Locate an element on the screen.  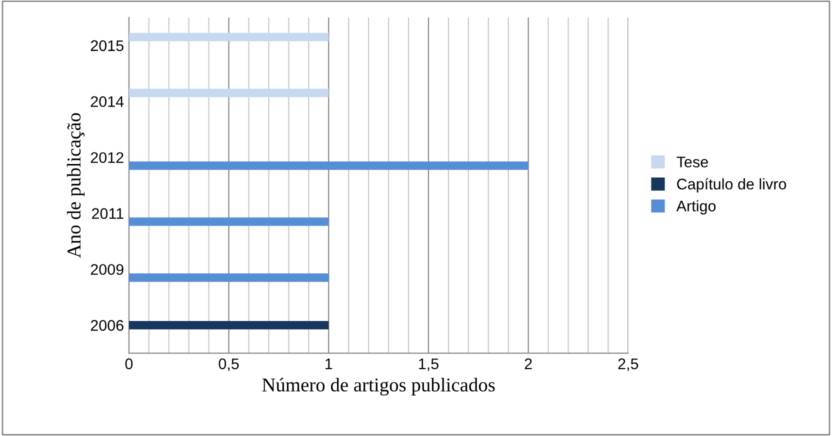
y-tick-label: 2006 is located at coordinates (107, 325).